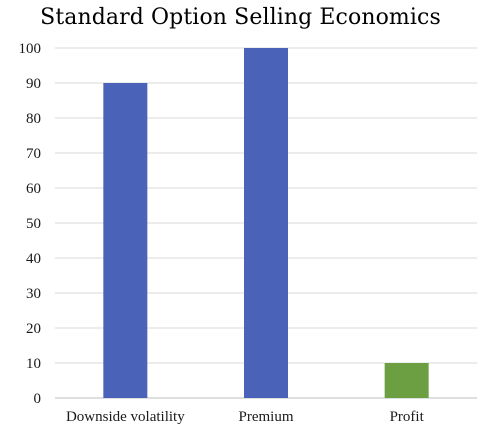 This screenshot has height=431, width=481. Describe the element at coordinates (33, 224) in the screenshot. I see `y-tick-label: 50` at that location.